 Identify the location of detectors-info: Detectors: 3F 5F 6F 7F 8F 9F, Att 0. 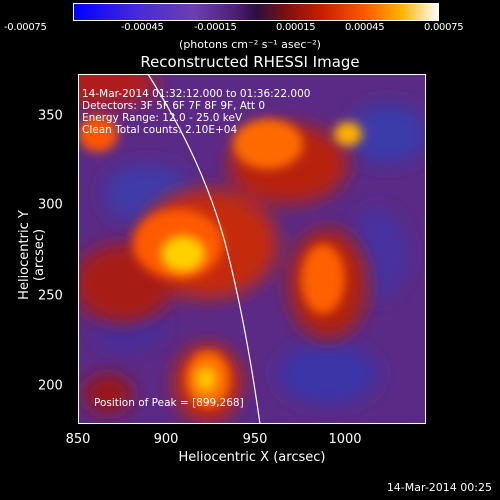
(174, 106).